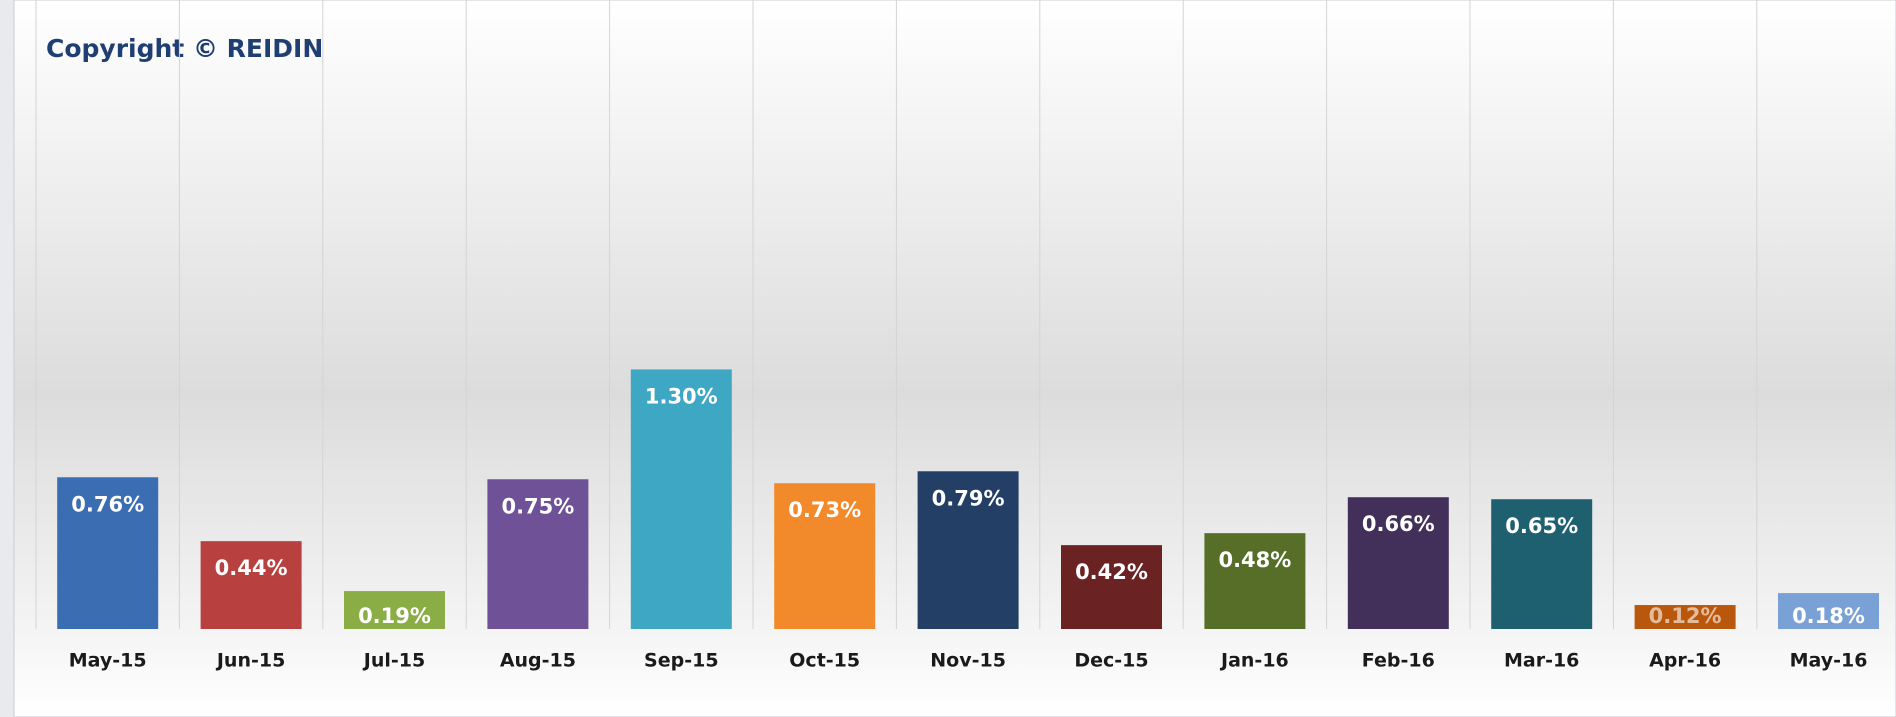 The height and width of the screenshot is (717, 1896). What do you see at coordinates (251, 568) in the screenshot?
I see `value-label: 0.44%` at bounding box center [251, 568].